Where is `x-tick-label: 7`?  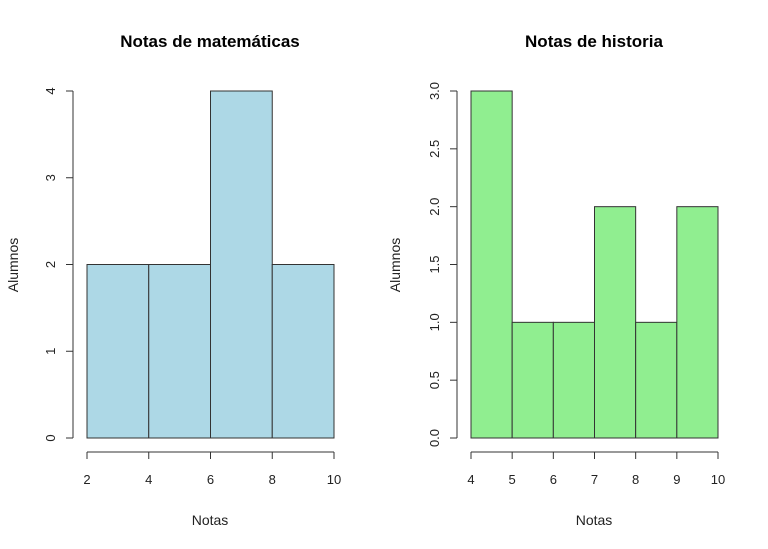 x-tick-label: 7 is located at coordinates (594, 479).